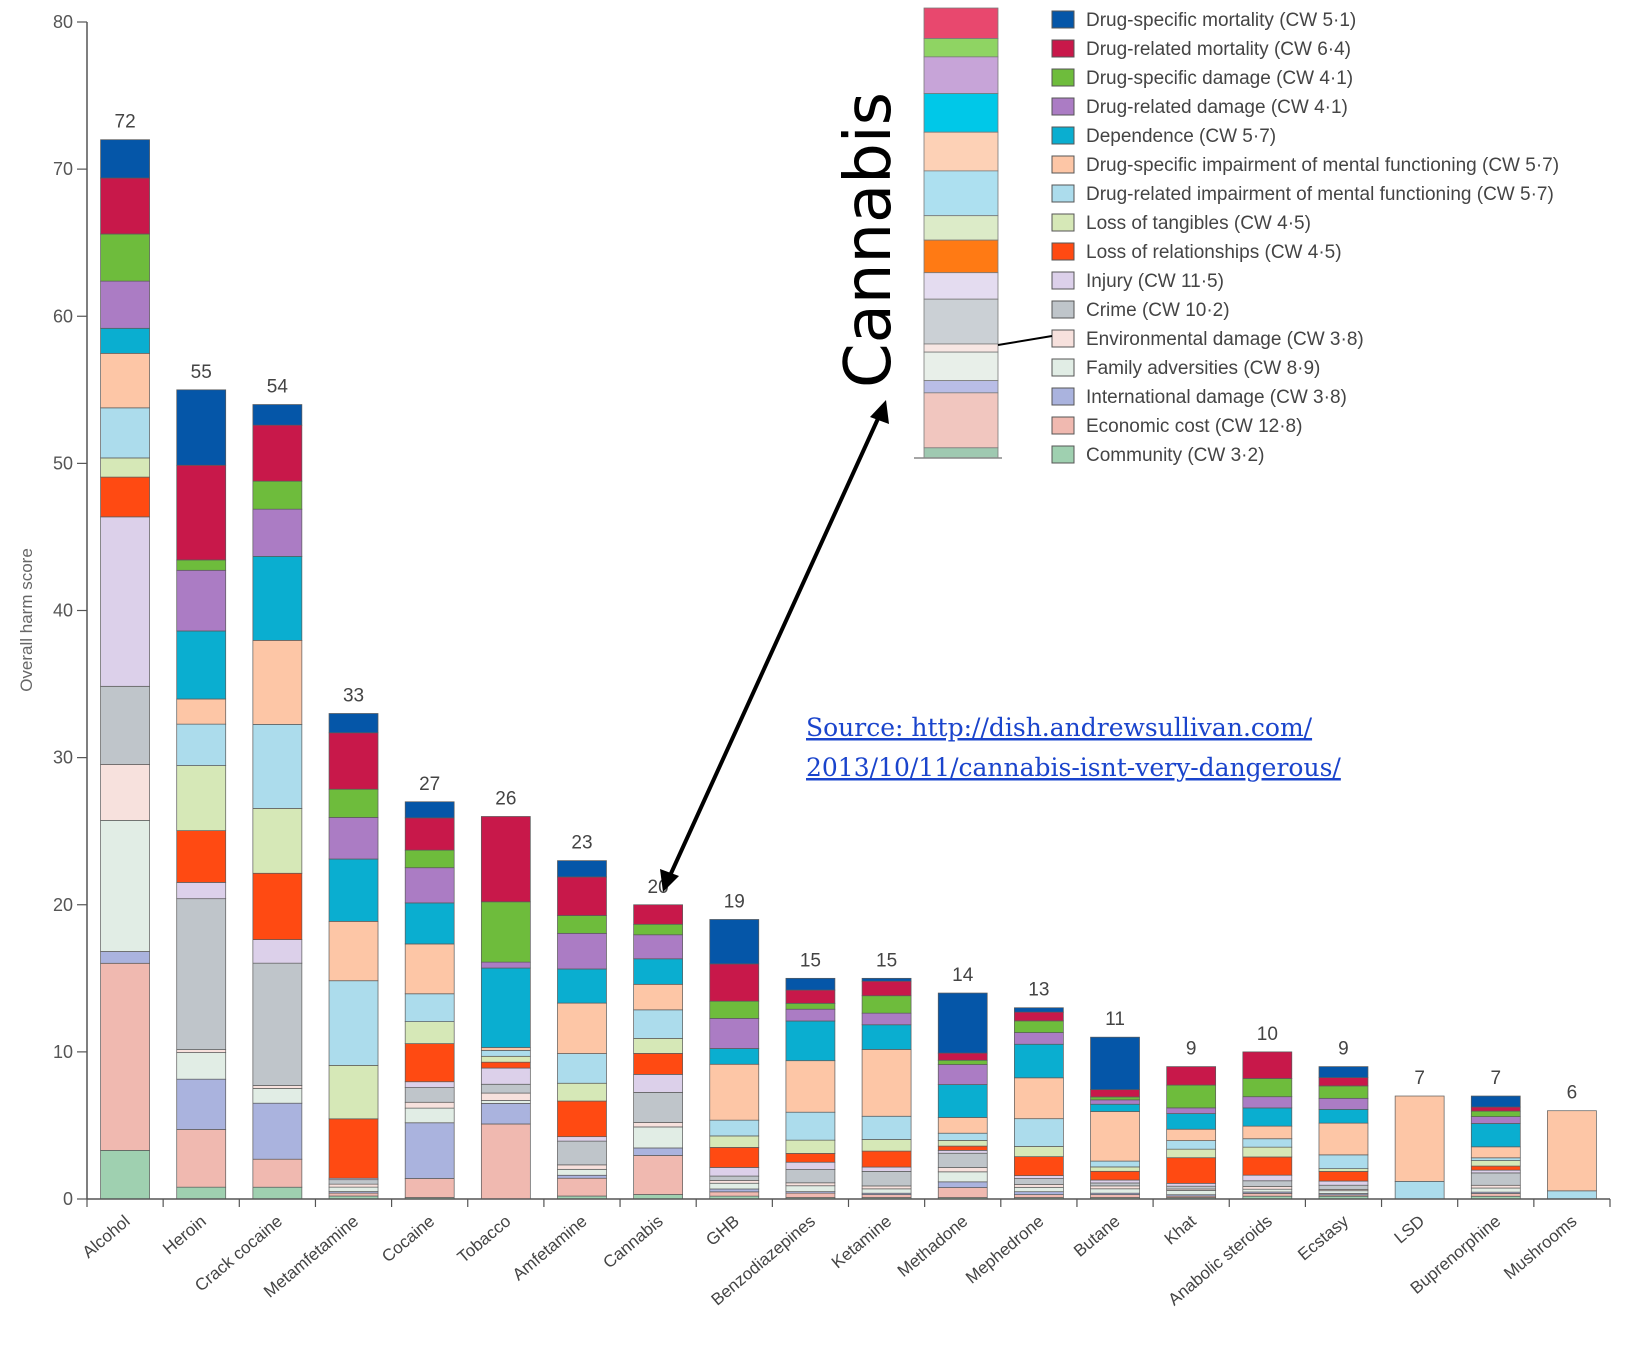 This screenshot has width=1638, height=1356. Describe the element at coordinates (1203, 368) in the screenshot. I see `legend-label: Family adversities (CW 8·9)` at that location.